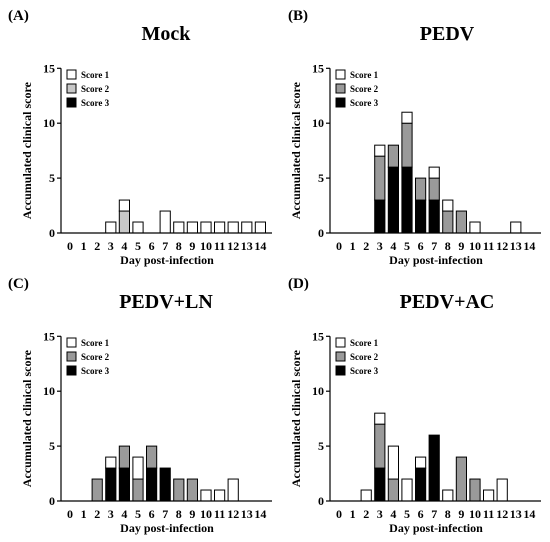  Describe the element at coordinates (488, 246) in the screenshot. I see `x-tick-label: 11` at that location.